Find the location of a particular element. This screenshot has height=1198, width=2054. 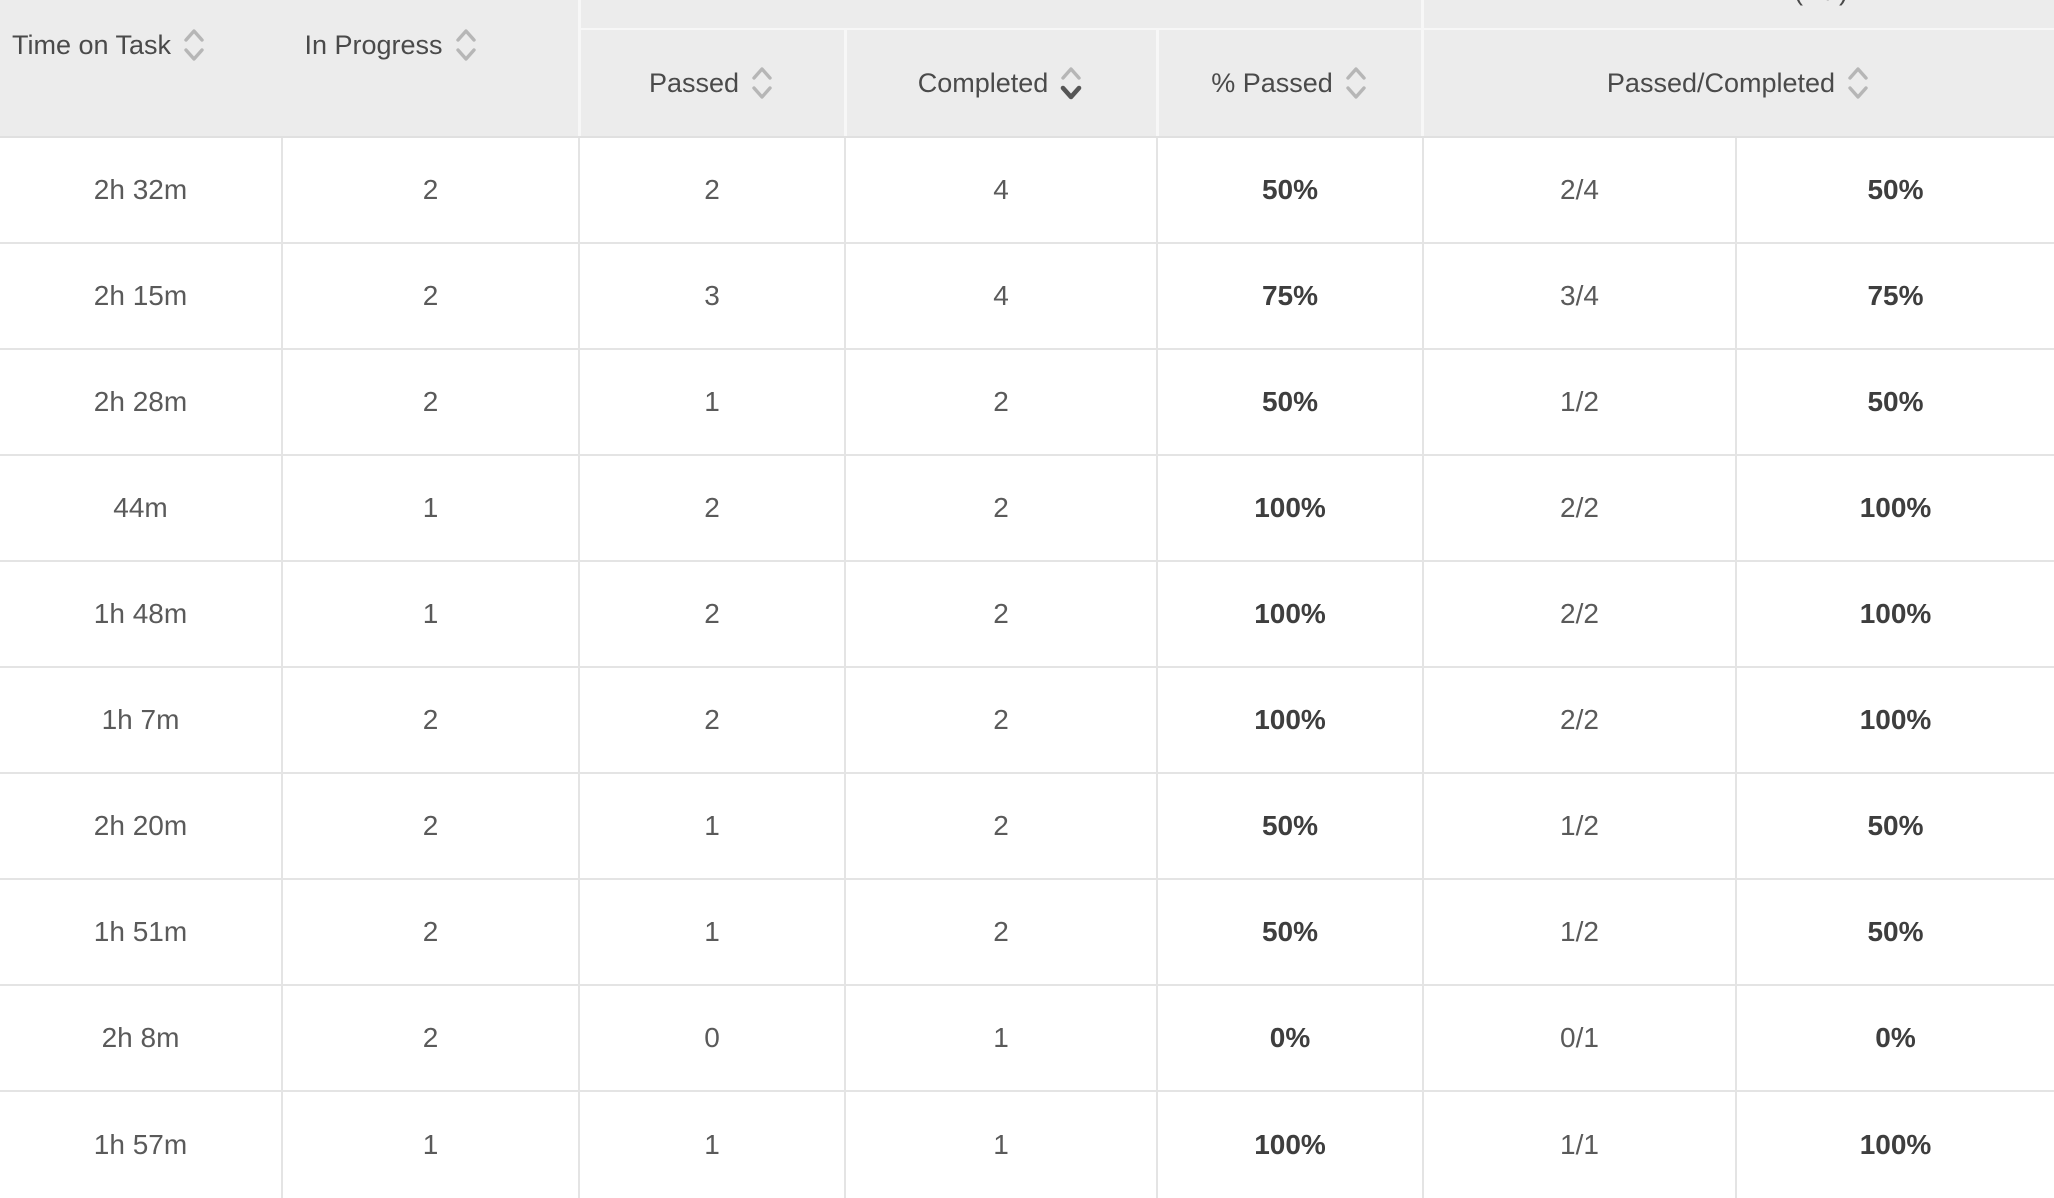

column-header-passed-completed: Passed/Completed is located at coordinates (1738, 82).